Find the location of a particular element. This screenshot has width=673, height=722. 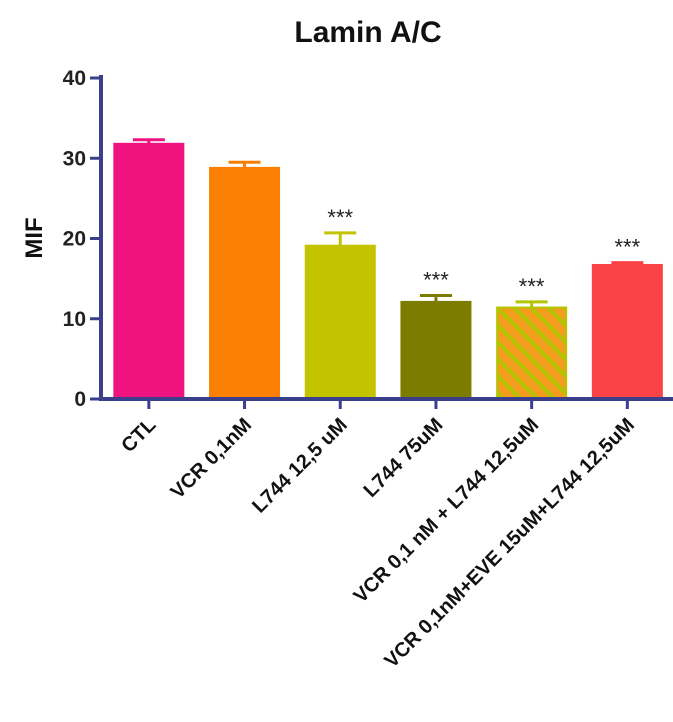

y-tick-label: 20 is located at coordinates (74, 239).